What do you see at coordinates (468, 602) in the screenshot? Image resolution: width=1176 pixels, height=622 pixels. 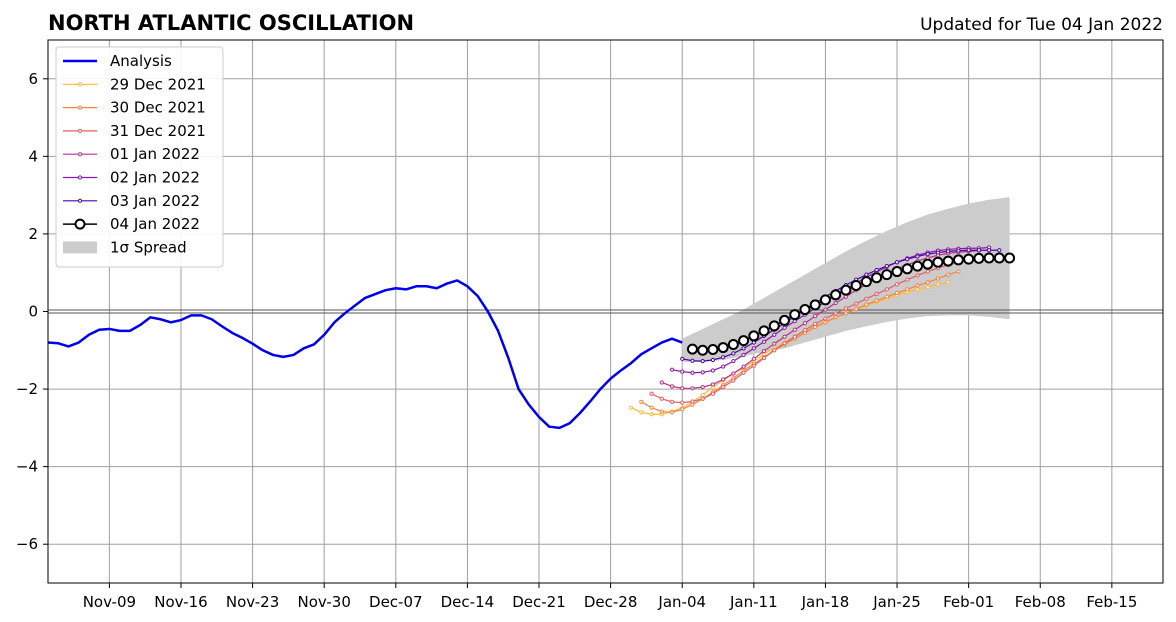 I see `x-tick-label: Dec-14` at bounding box center [468, 602].